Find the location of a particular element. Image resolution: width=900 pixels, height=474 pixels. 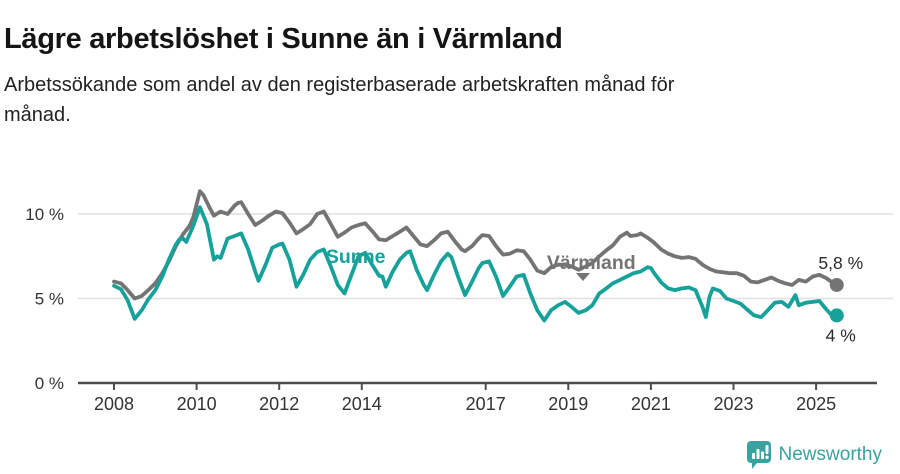

x-tick-label-2021: 2021 is located at coordinates (651, 404).